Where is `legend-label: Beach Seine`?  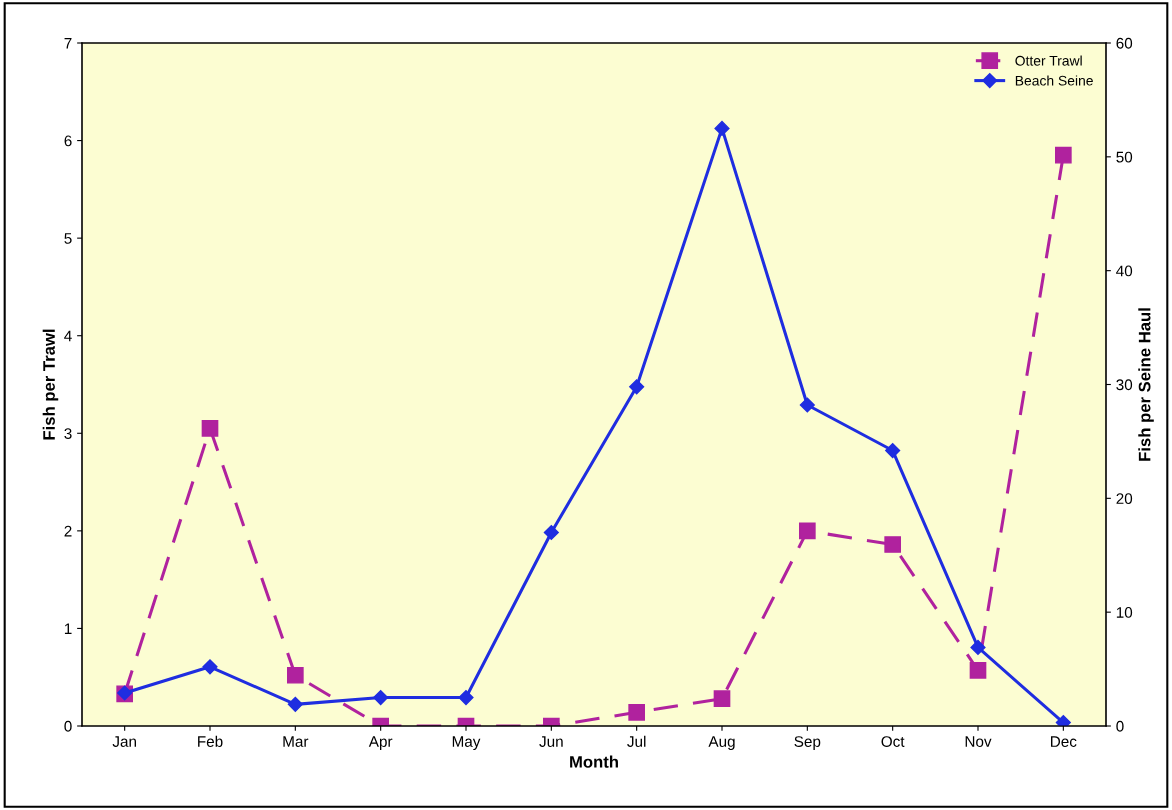
legend-label: Beach Seine is located at coordinates (1054, 80).